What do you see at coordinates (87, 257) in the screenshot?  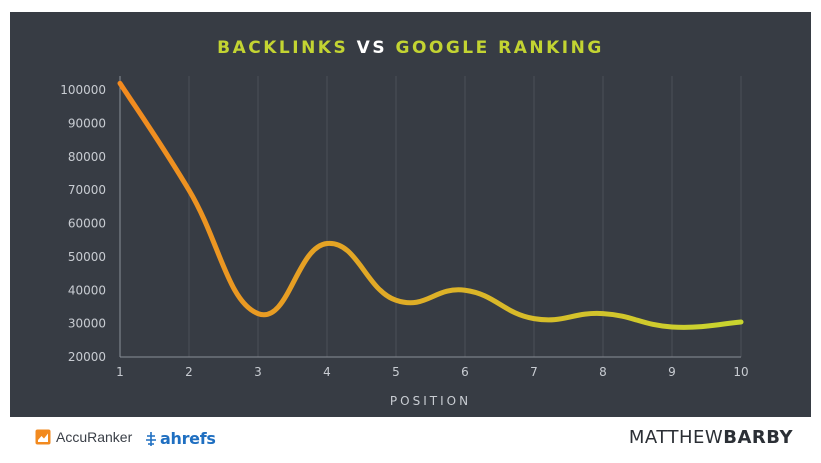 I see `y-tick-label: 50000` at bounding box center [87, 257].